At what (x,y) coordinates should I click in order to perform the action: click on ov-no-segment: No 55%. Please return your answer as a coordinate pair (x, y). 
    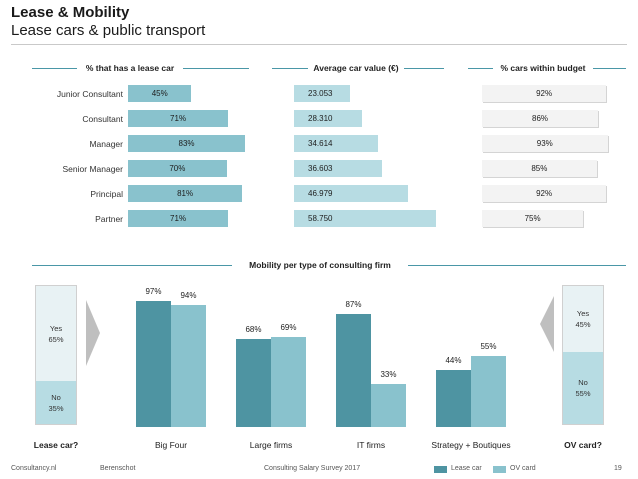
    Looking at the image, I should click on (583, 388).